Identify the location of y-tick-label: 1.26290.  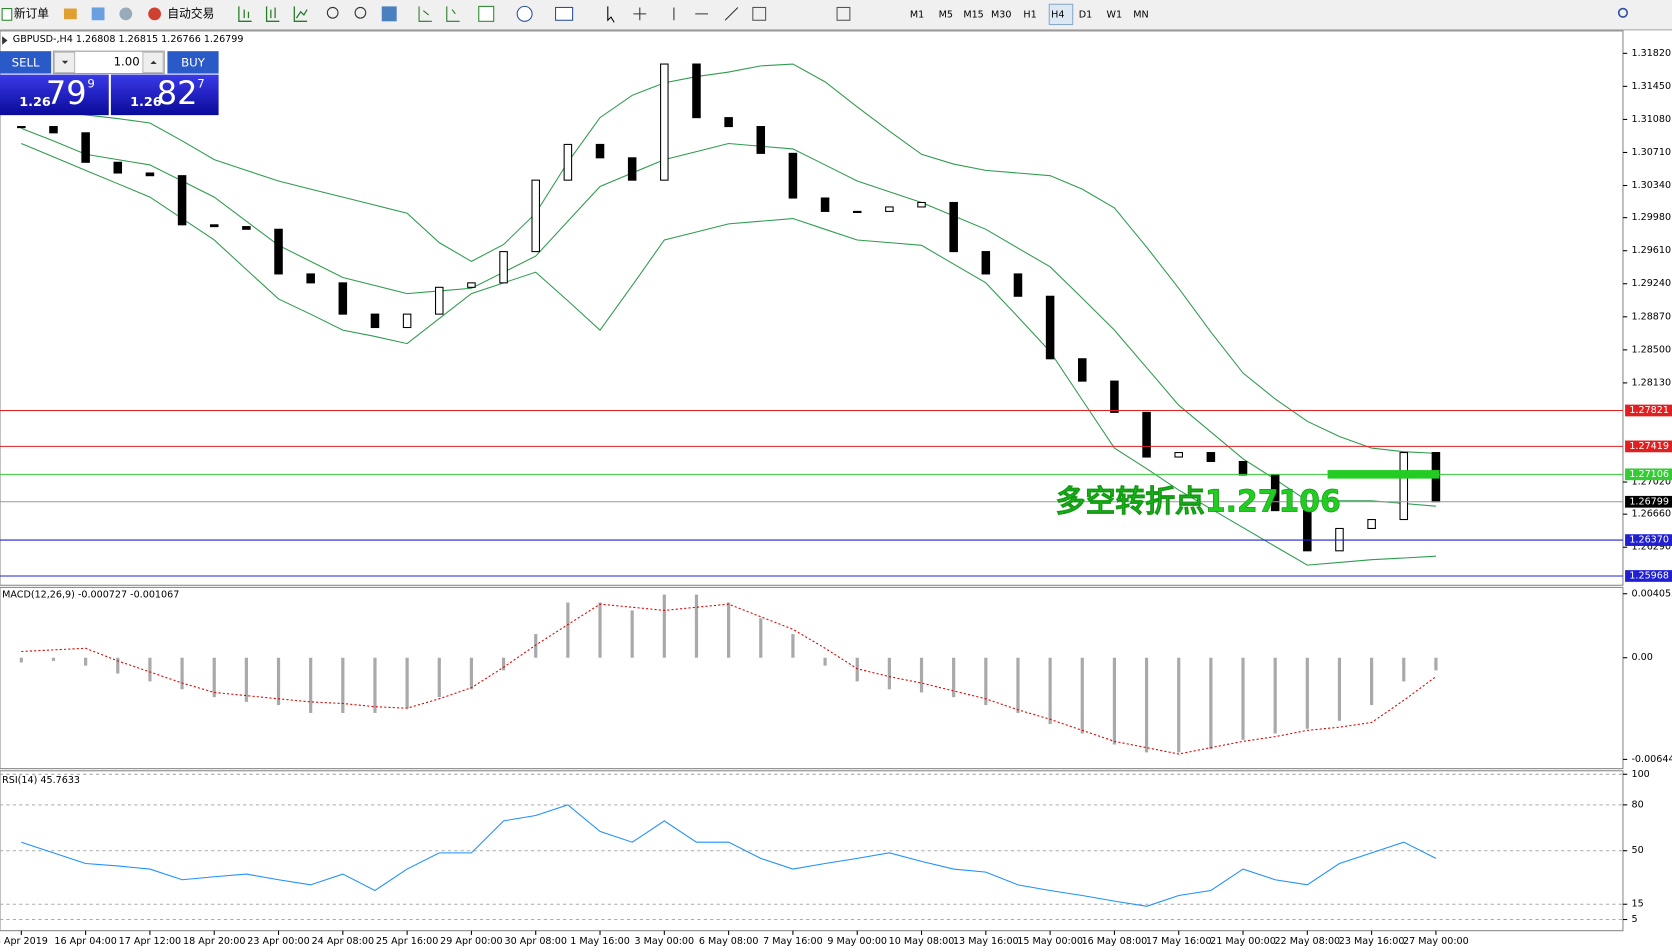
(1651, 547).